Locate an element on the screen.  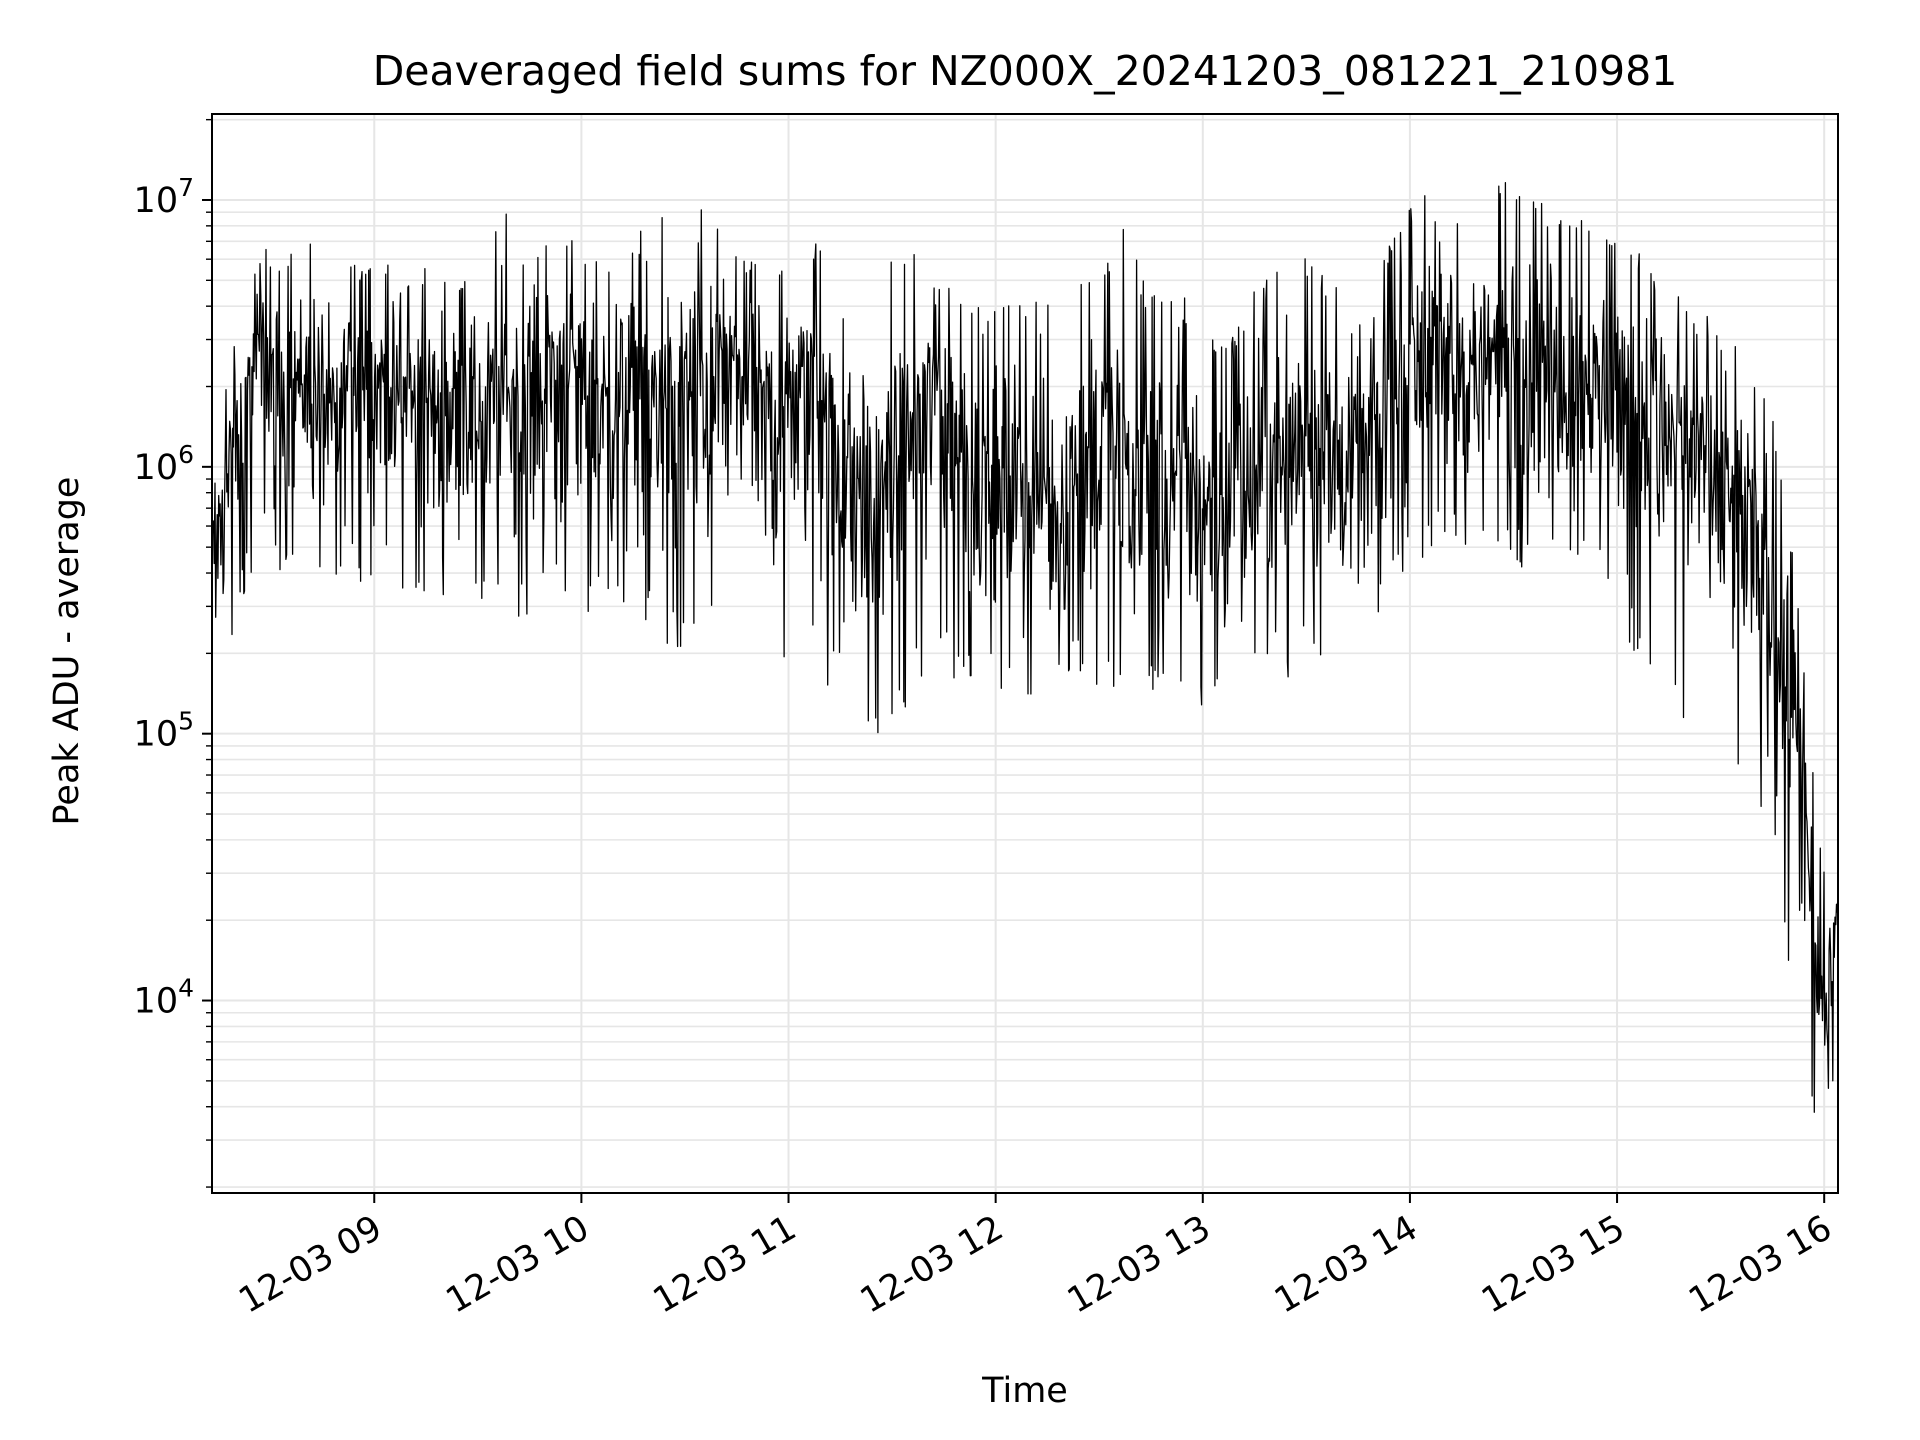
y-axis: 10⁴ 10⁵ 10⁶ 10⁷ is located at coordinates (173, 653).